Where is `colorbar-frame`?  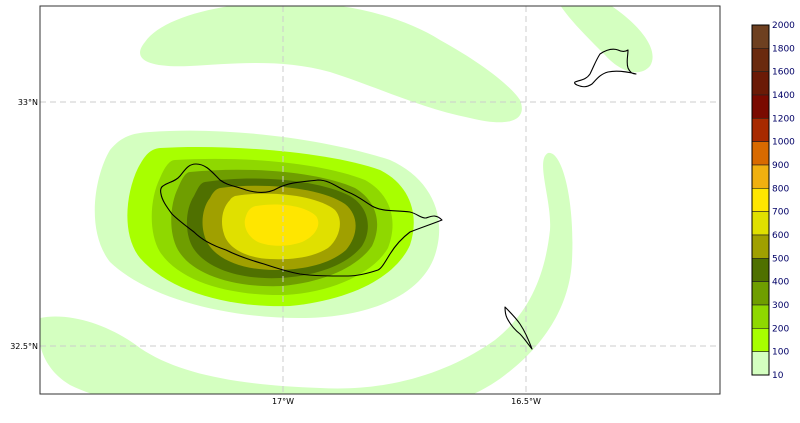 colorbar-frame is located at coordinates (760, 200).